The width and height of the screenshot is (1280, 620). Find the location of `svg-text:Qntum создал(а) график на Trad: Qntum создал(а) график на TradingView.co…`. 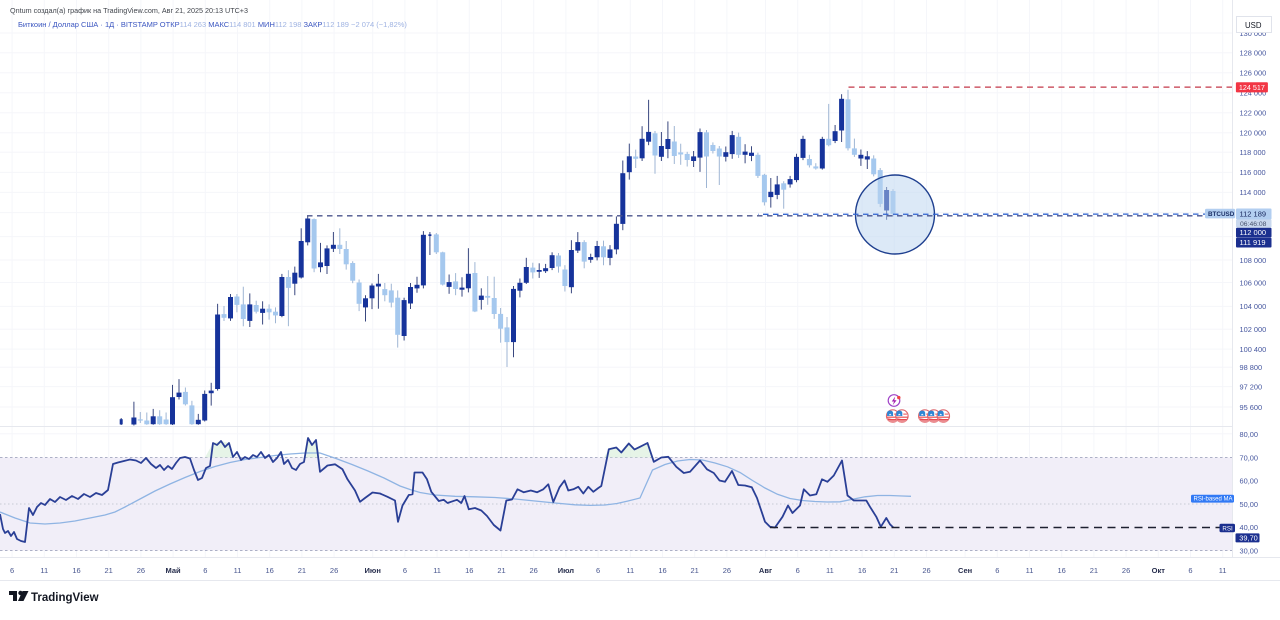

svg-text:Qntum создал(а) график на Trad: Qntum создал(а) график на TradingView.co… is located at coordinates (129, 10).